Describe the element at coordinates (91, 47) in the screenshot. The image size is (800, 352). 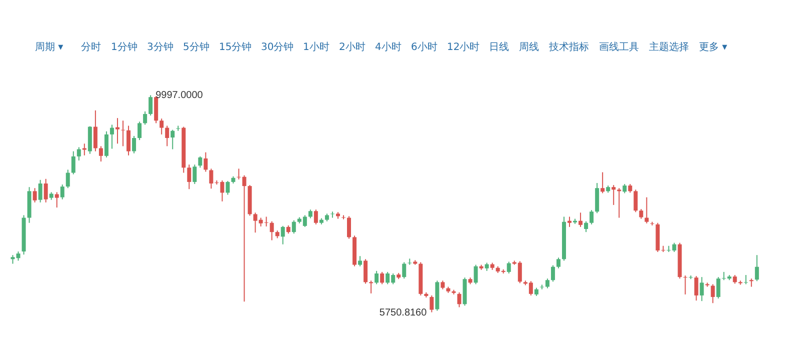
I see `text: 分时` at that location.